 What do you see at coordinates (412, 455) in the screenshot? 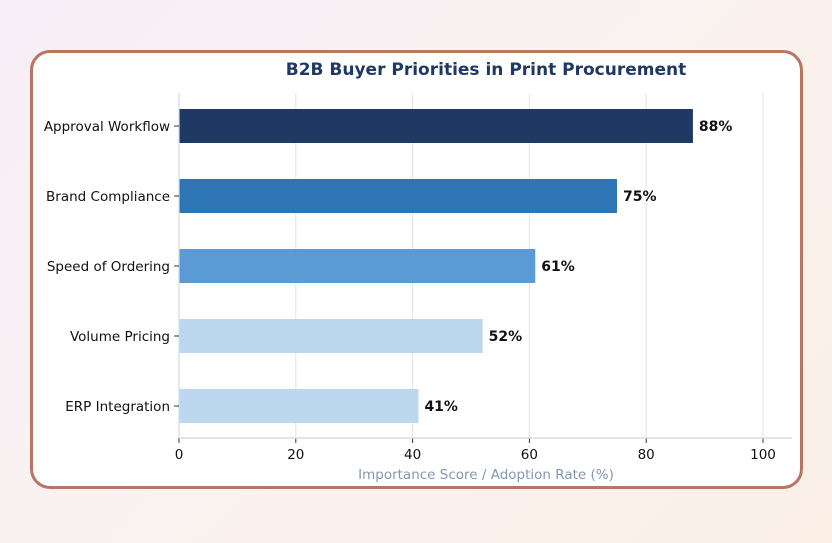
I see `x-tick-label: 40` at bounding box center [412, 455].